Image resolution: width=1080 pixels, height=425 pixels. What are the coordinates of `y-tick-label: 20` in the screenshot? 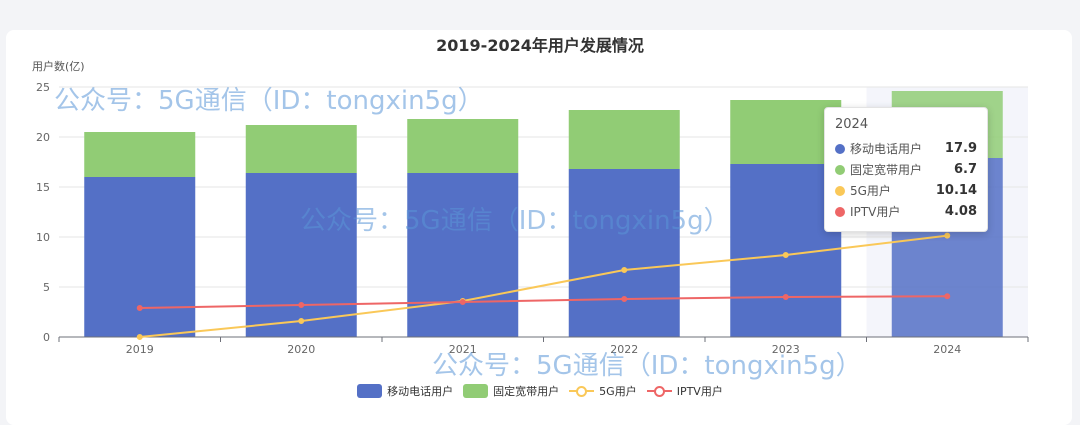 It's located at (43, 137).